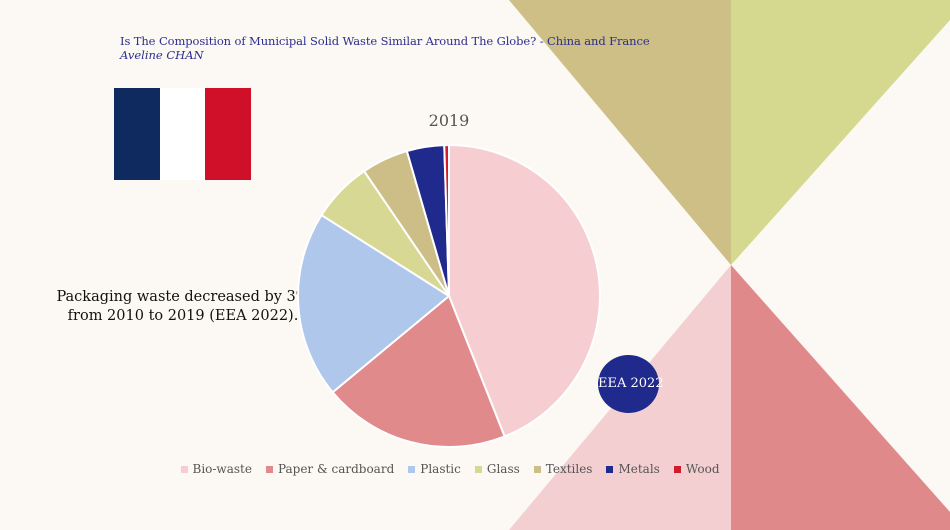 The image size is (950, 530). Describe the element at coordinates (569, 469) in the screenshot. I see `legend-label-textiles: Textiles` at that location.